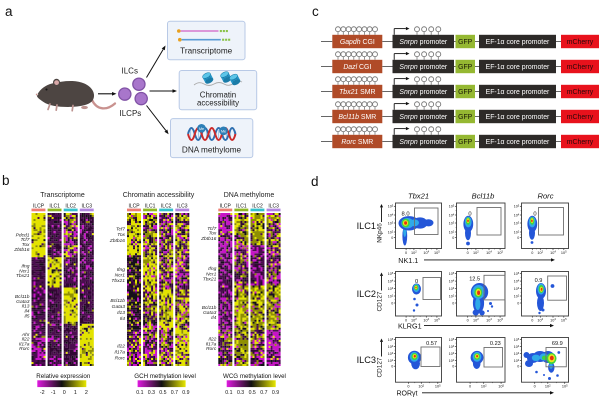  What do you see at coordinates (62, 195) in the screenshot?
I see `svg-text: Transcriptome` at bounding box center [62, 195].